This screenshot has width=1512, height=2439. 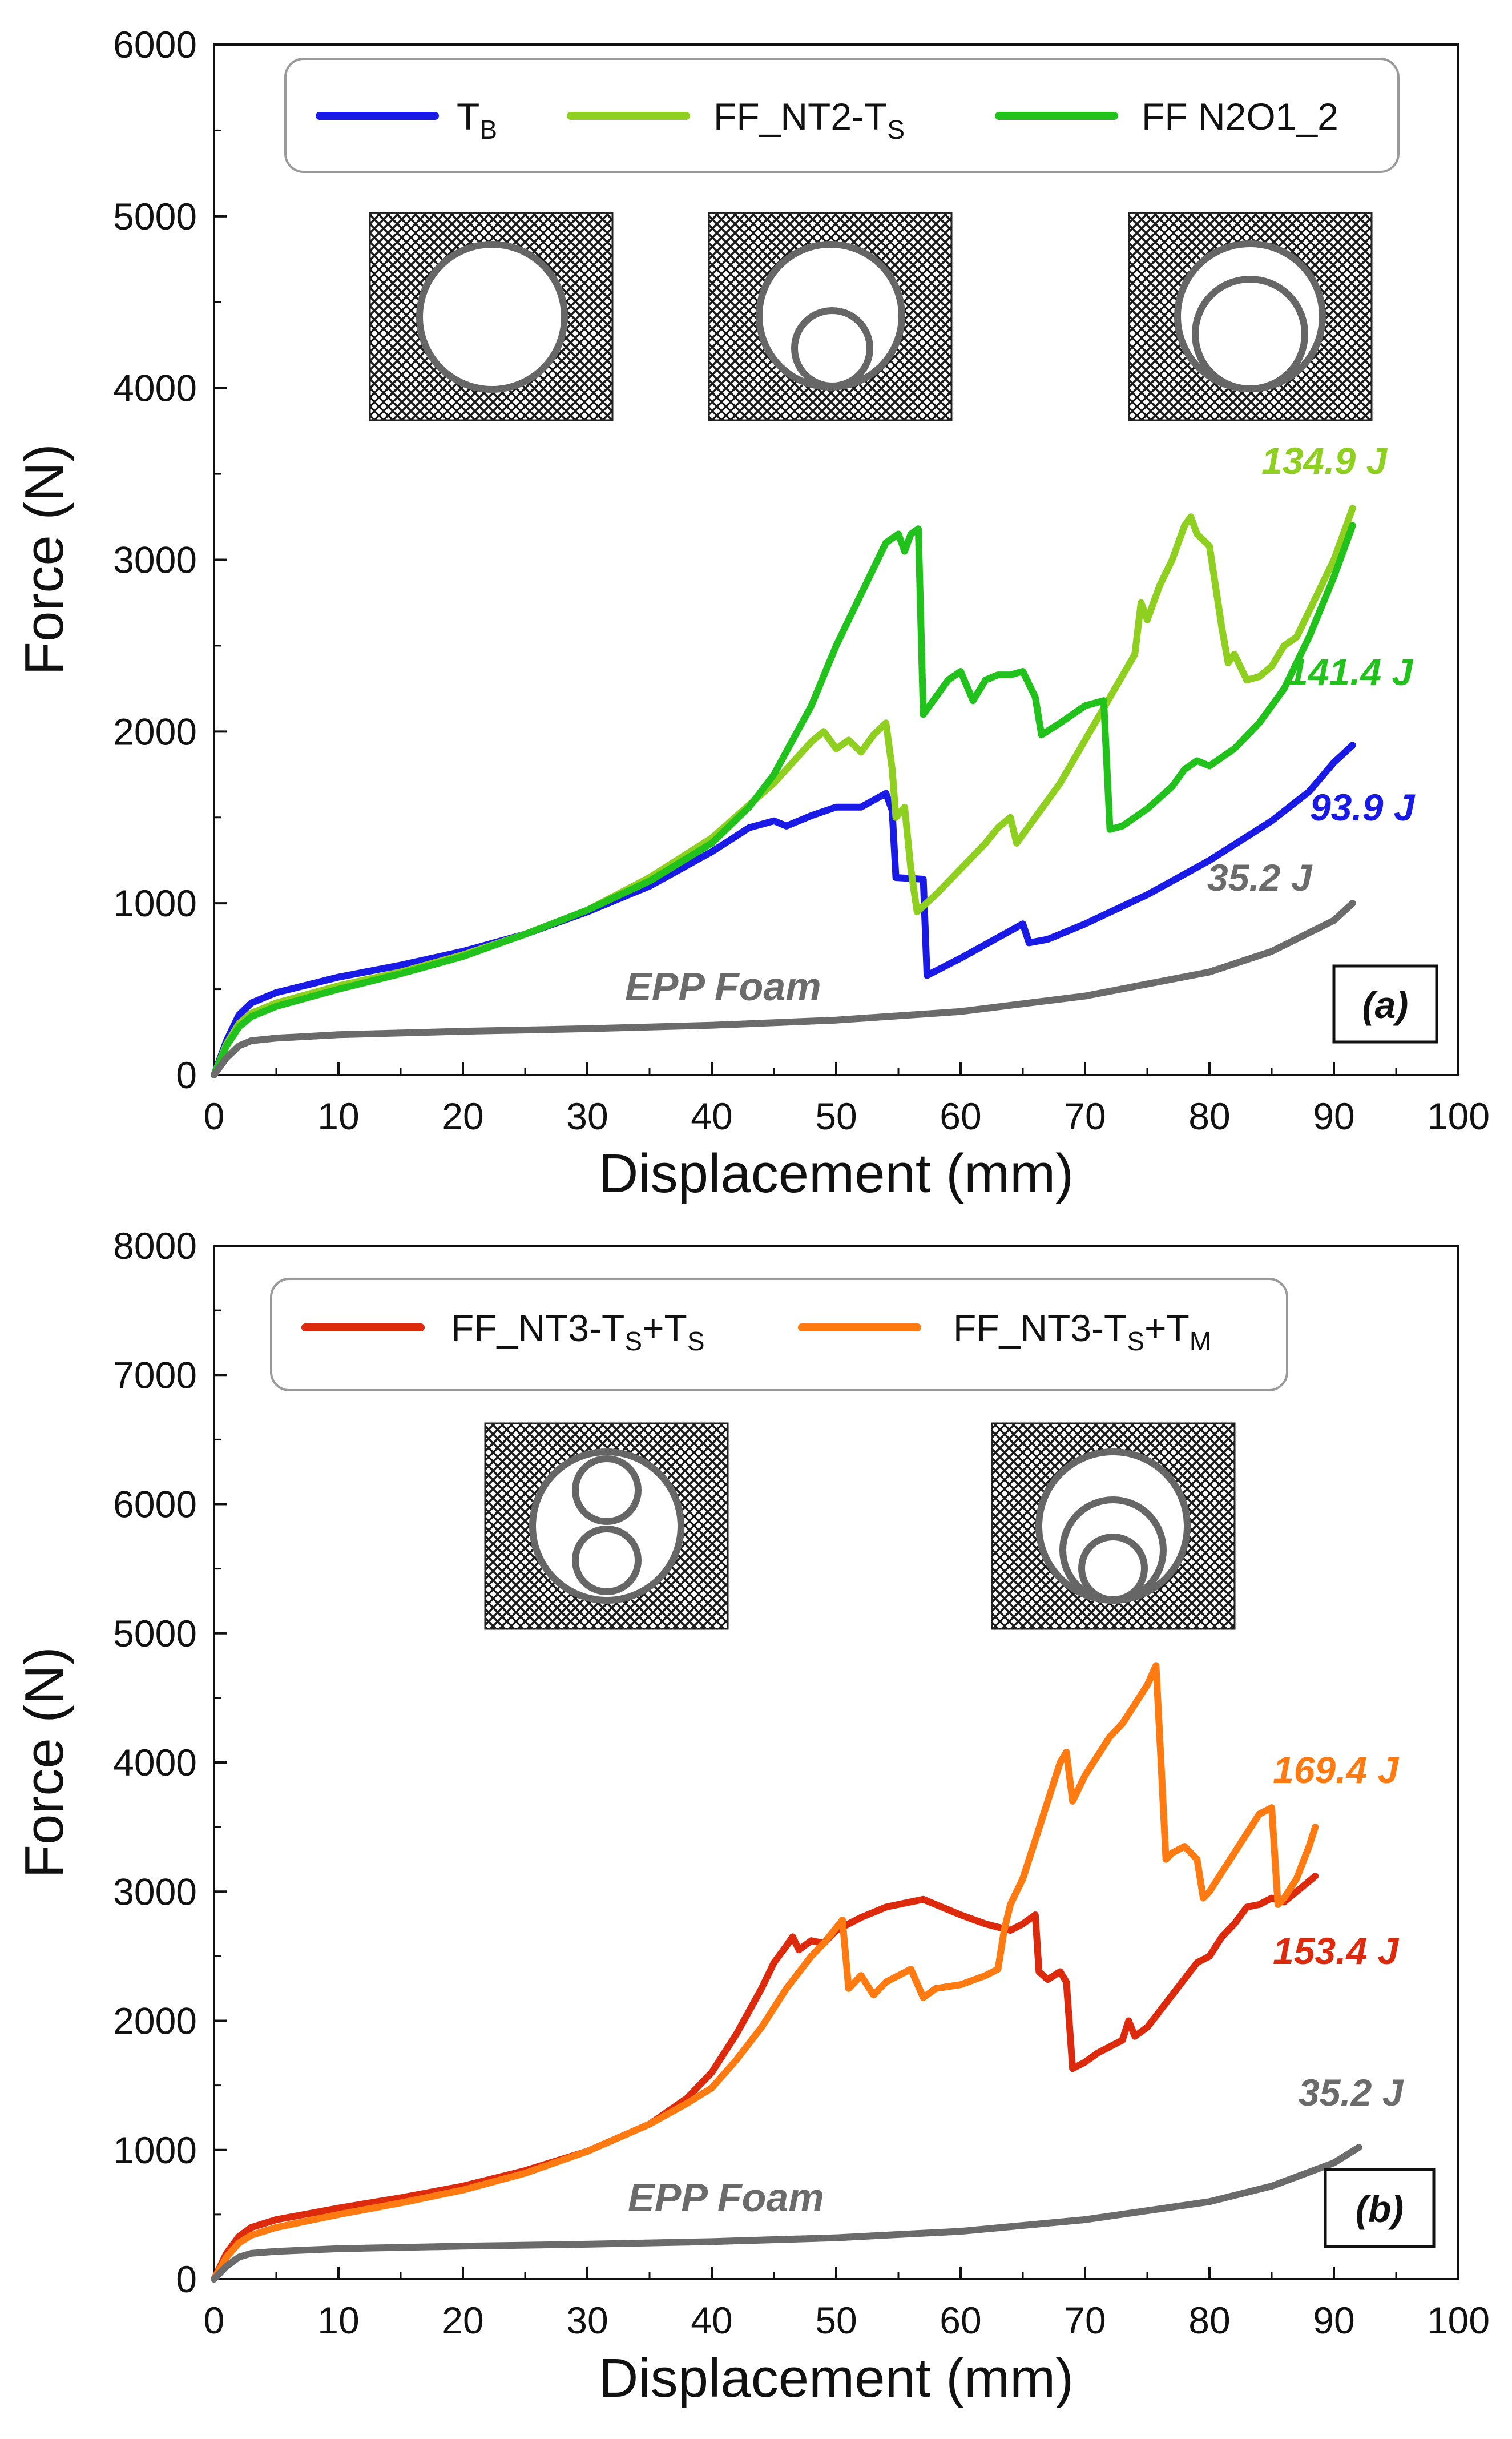 What do you see at coordinates (1350, 672) in the screenshot?
I see `energy-label-n2o1: 141.4 J` at bounding box center [1350, 672].